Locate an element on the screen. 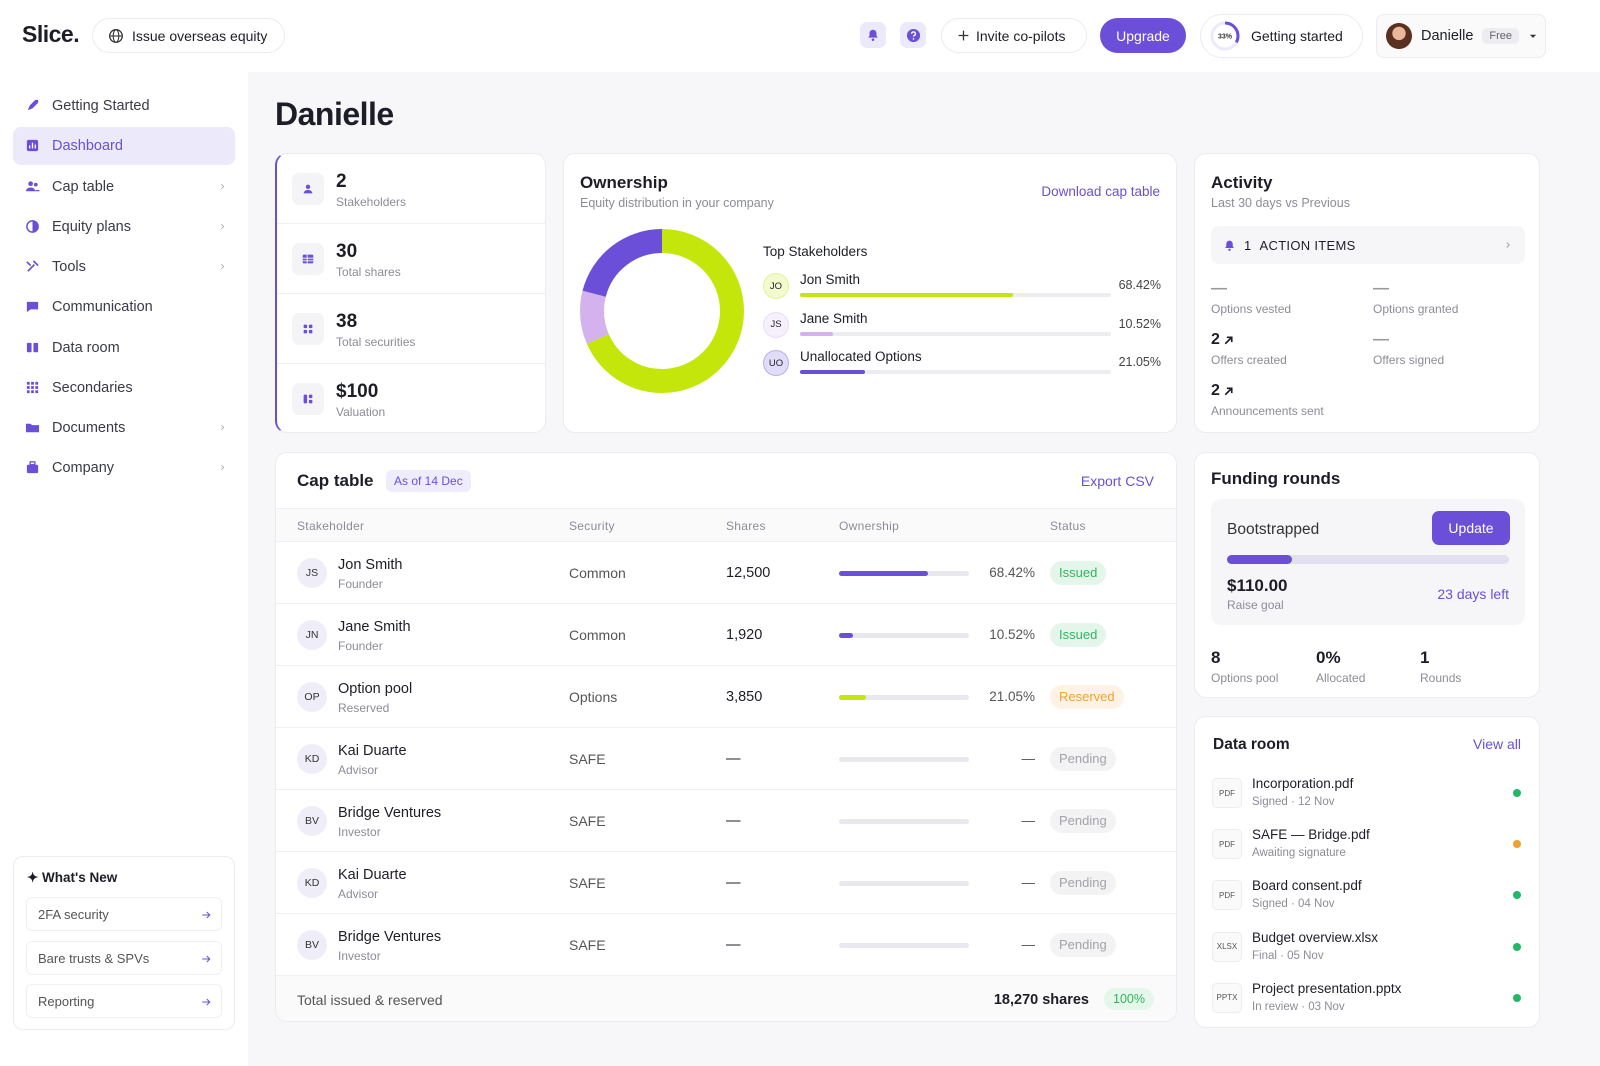  help-button is located at coordinates (913, 35).